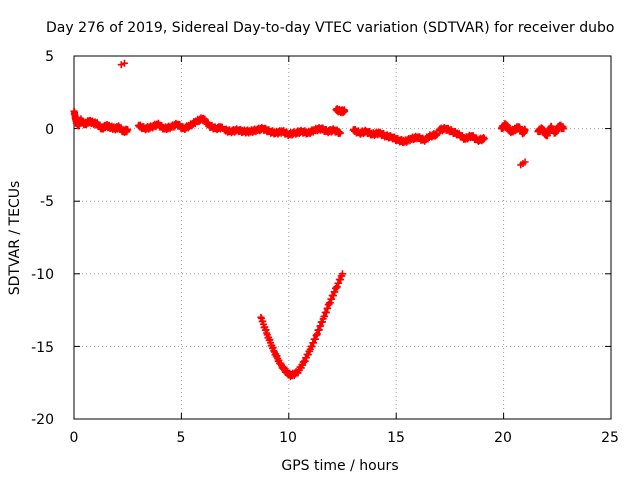 Image resolution: width=640 pixels, height=480 pixels. Describe the element at coordinates (339, 466) in the screenshot. I see `x-axis-label: GPS time / hours` at that location.